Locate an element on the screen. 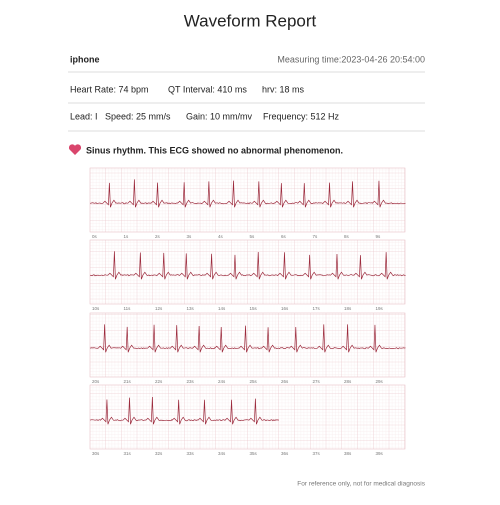  time-label: 1s is located at coordinates (127, 236).